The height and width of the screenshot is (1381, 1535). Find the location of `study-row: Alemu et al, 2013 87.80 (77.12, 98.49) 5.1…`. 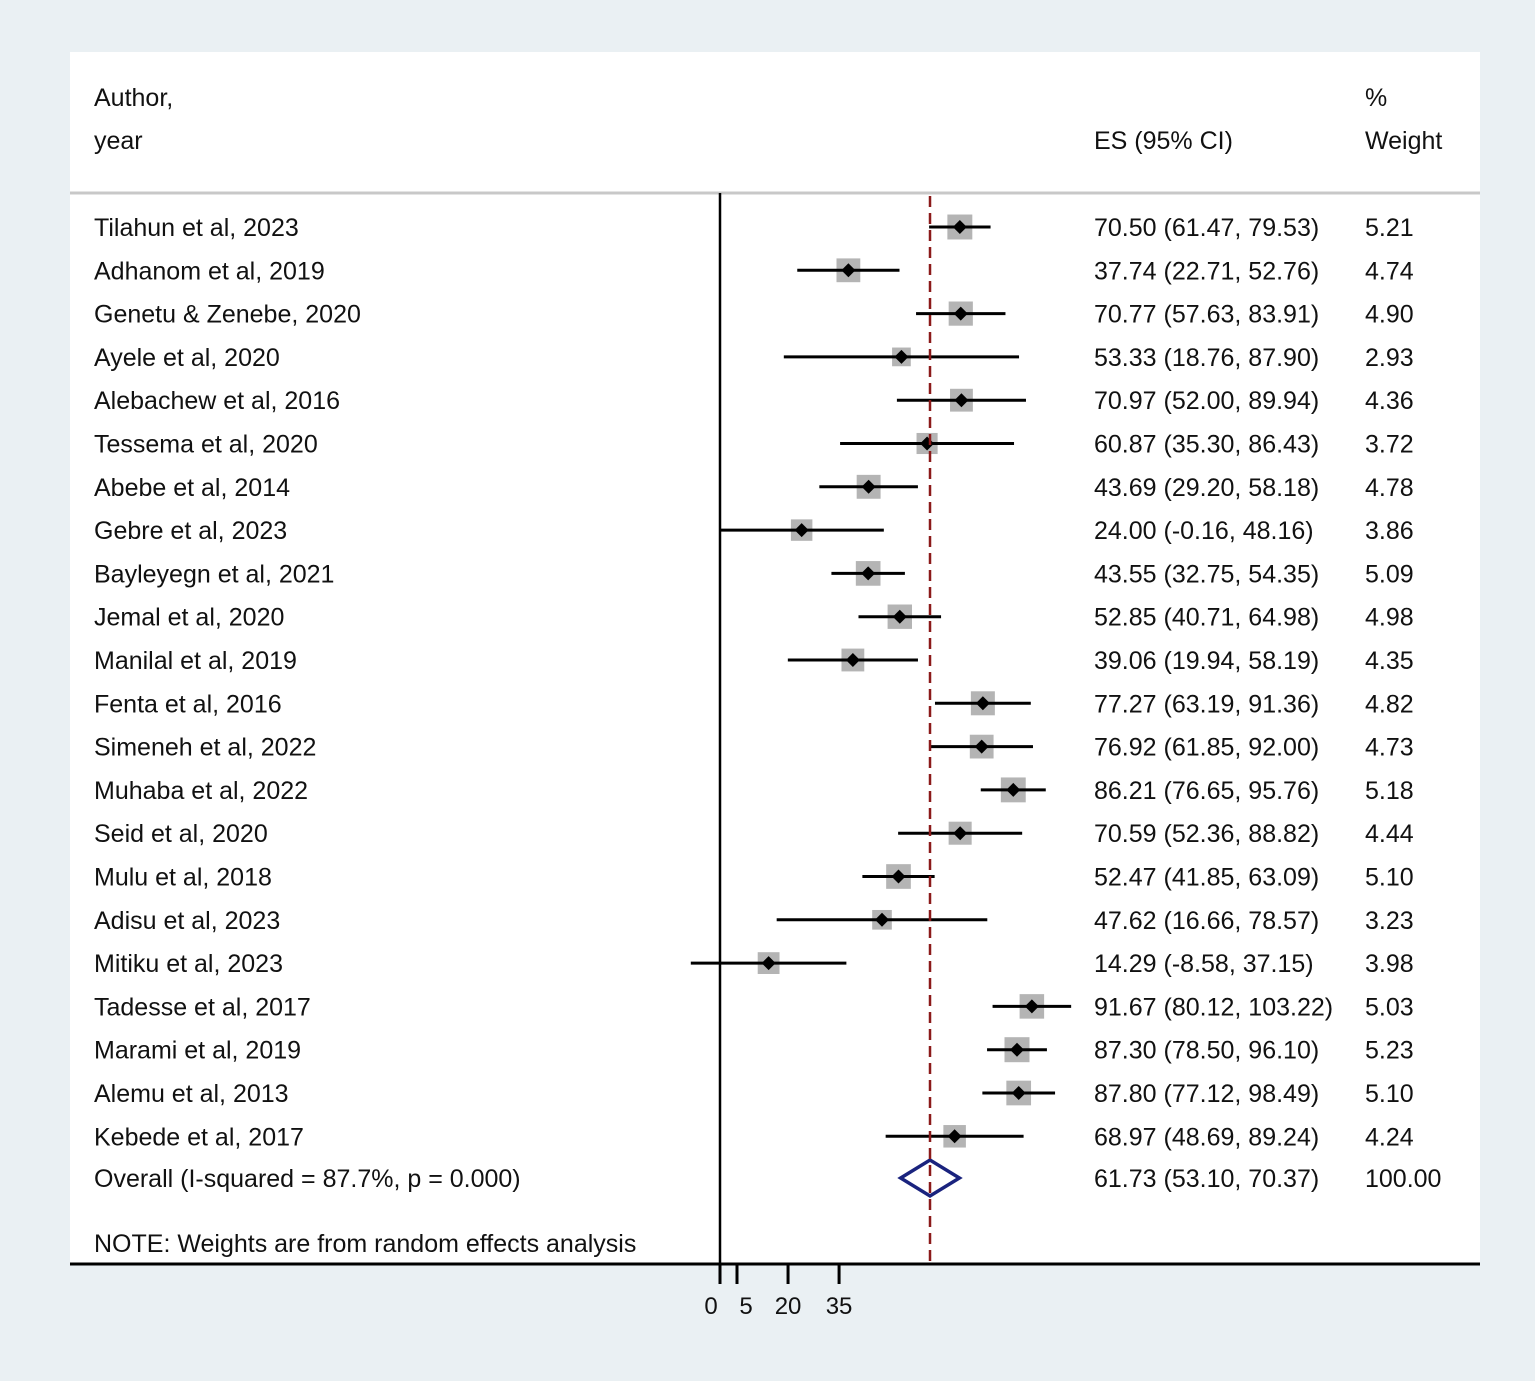

study-row: Alemu et al, 2013 87.80 (77.12, 98.49) 5.1… is located at coordinates (754, 1094).